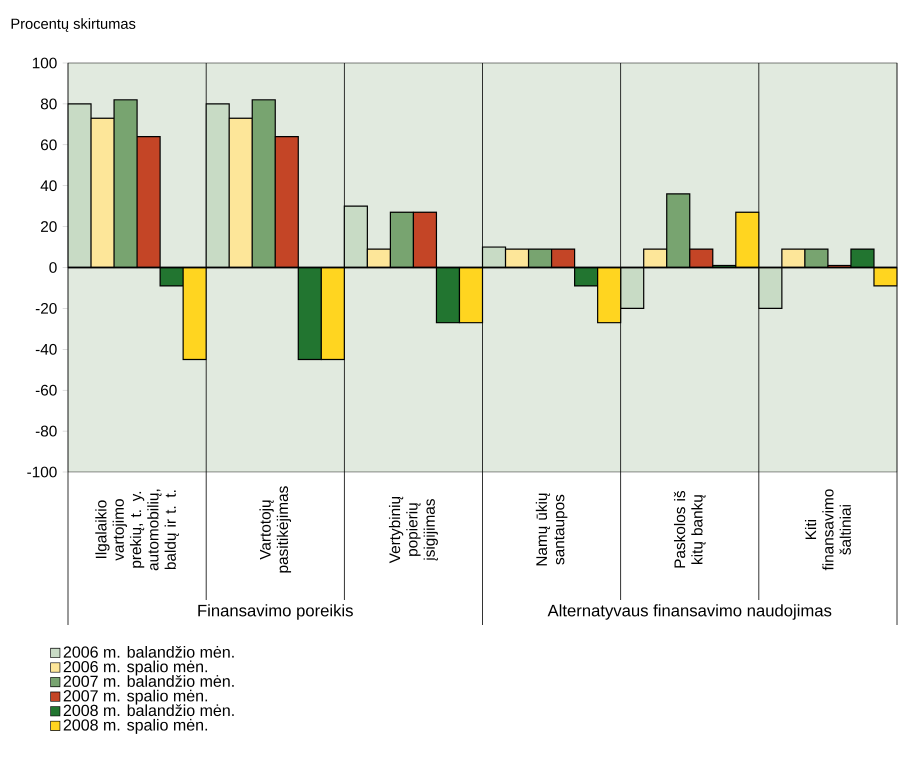  I want to click on y-tick-label: 60, so click(49, 144).